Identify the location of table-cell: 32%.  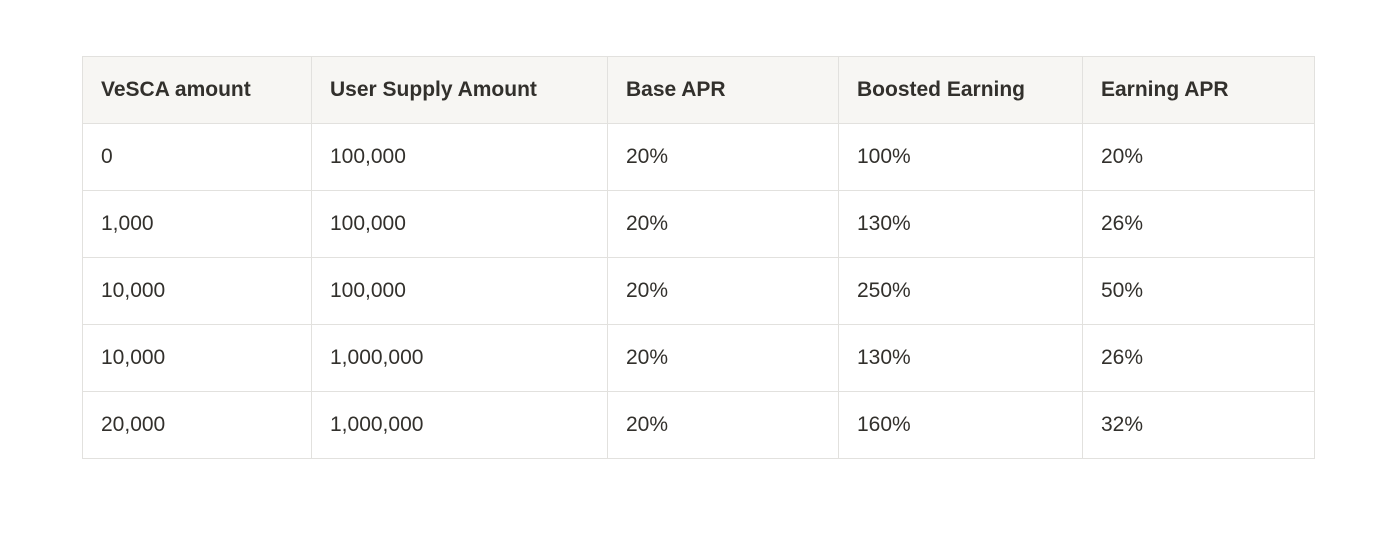
(1198, 425).